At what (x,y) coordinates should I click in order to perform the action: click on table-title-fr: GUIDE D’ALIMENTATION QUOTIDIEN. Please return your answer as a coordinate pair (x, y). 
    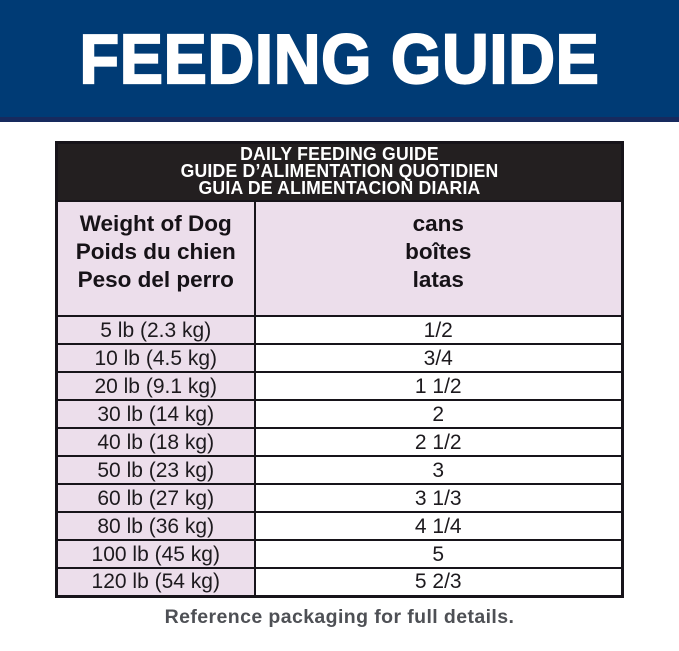
    Looking at the image, I should click on (339, 171).